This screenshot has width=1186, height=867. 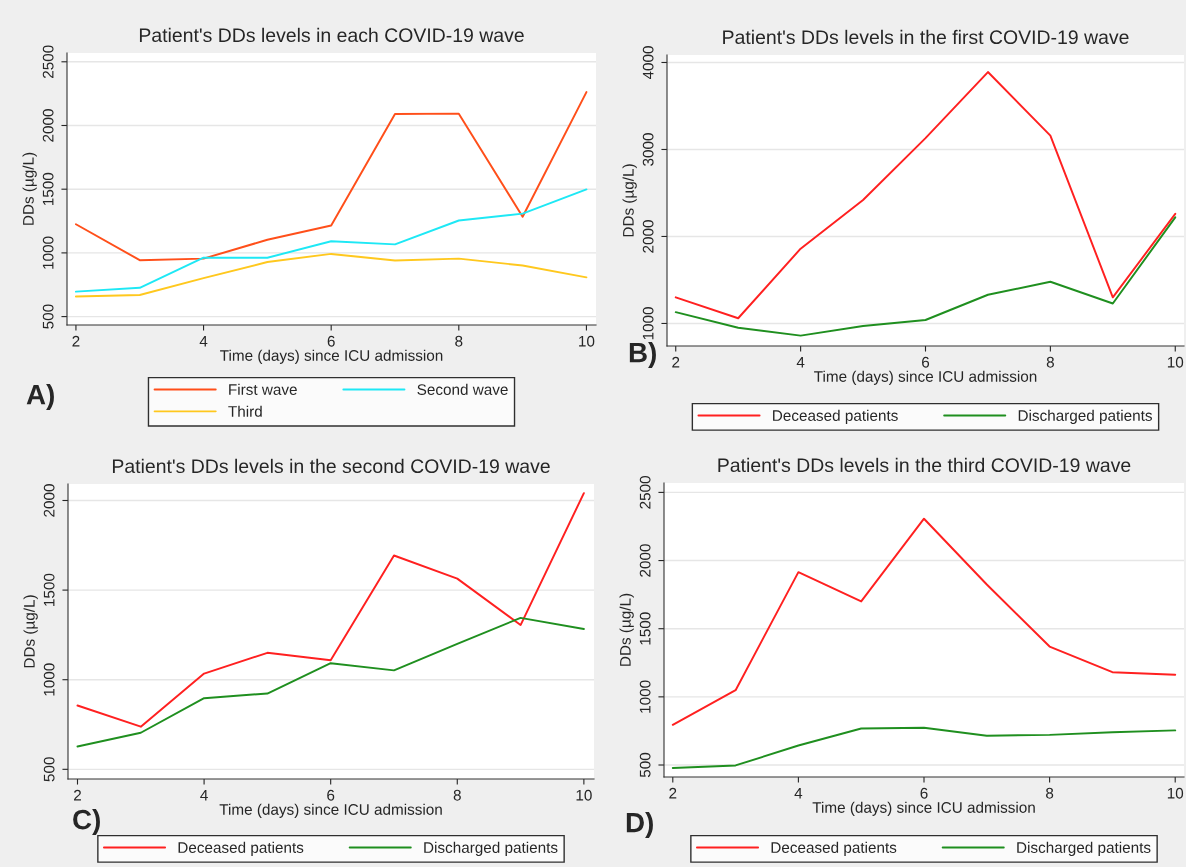 What do you see at coordinates (648, 149) in the screenshot?
I see `y-tick-label: 3000` at bounding box center [648, 149].